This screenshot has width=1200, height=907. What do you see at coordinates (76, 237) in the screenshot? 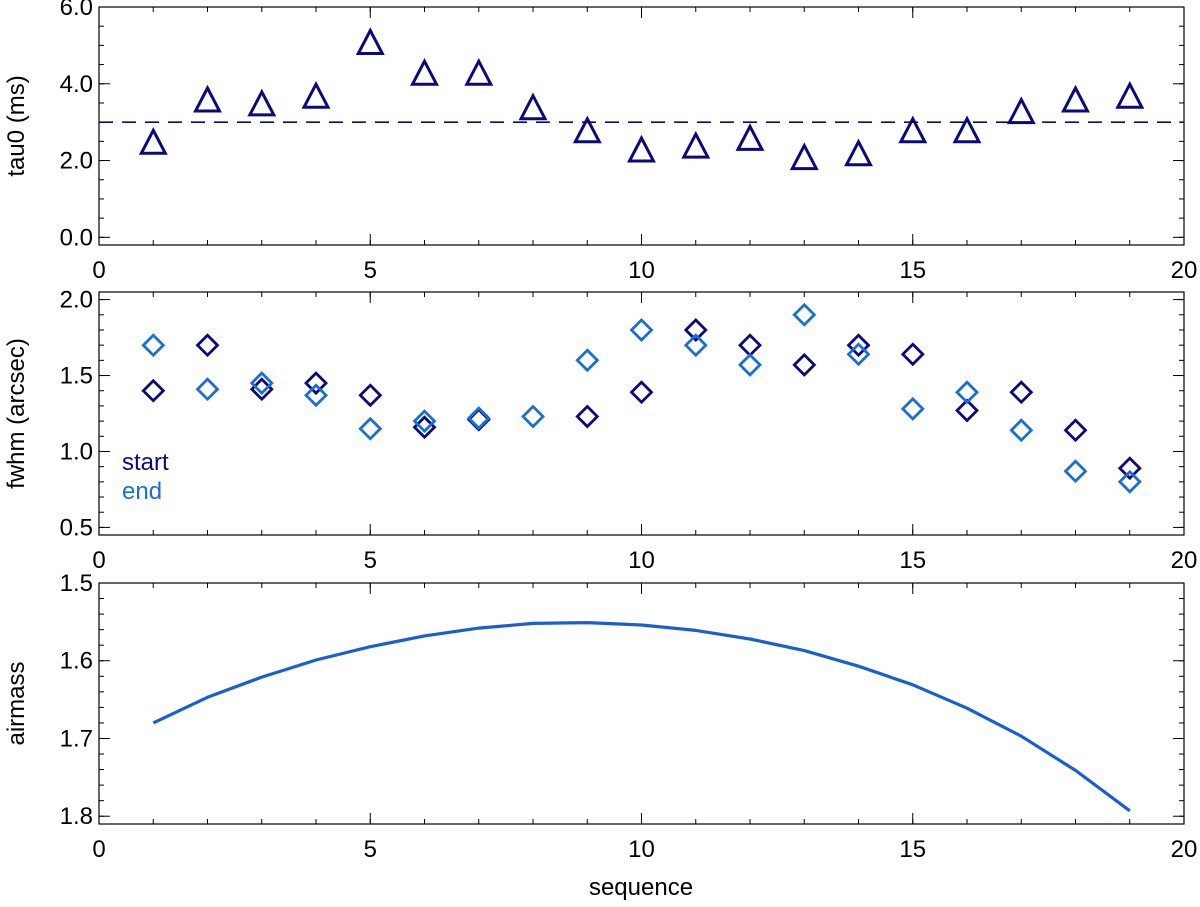
I see `tau0-y-tick-label: 0.0` at bounding box center [76, 237].